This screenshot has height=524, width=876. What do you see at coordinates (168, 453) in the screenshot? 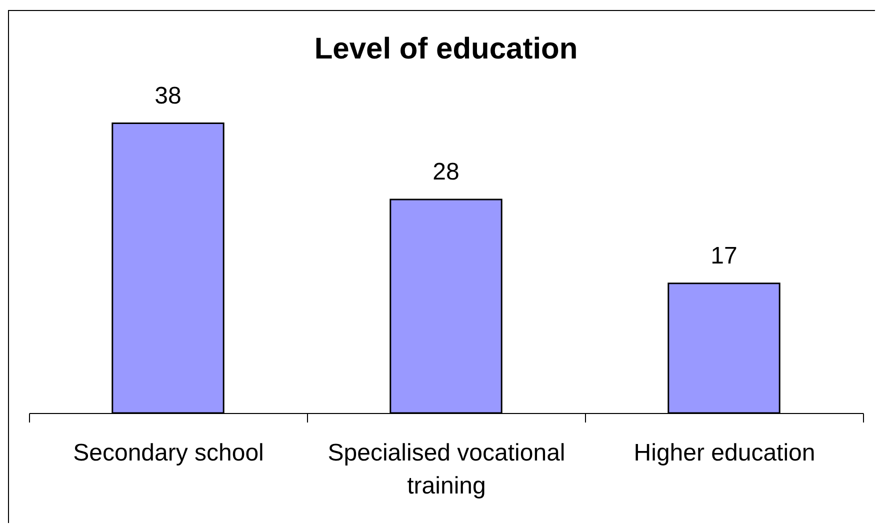
I see `x-tick-label: Secondary school` at bounding box center [168, 453].